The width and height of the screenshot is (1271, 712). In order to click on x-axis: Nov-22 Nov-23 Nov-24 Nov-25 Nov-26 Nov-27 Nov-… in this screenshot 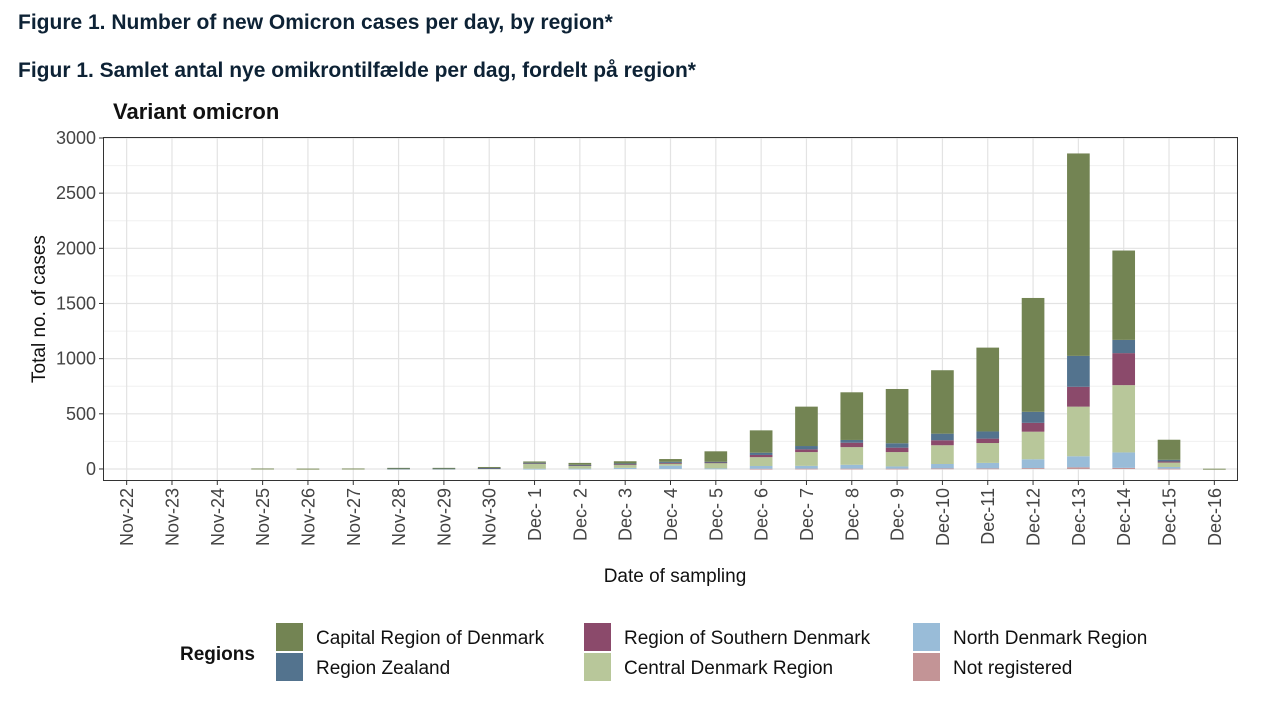, I will do `click(671, 513)`.